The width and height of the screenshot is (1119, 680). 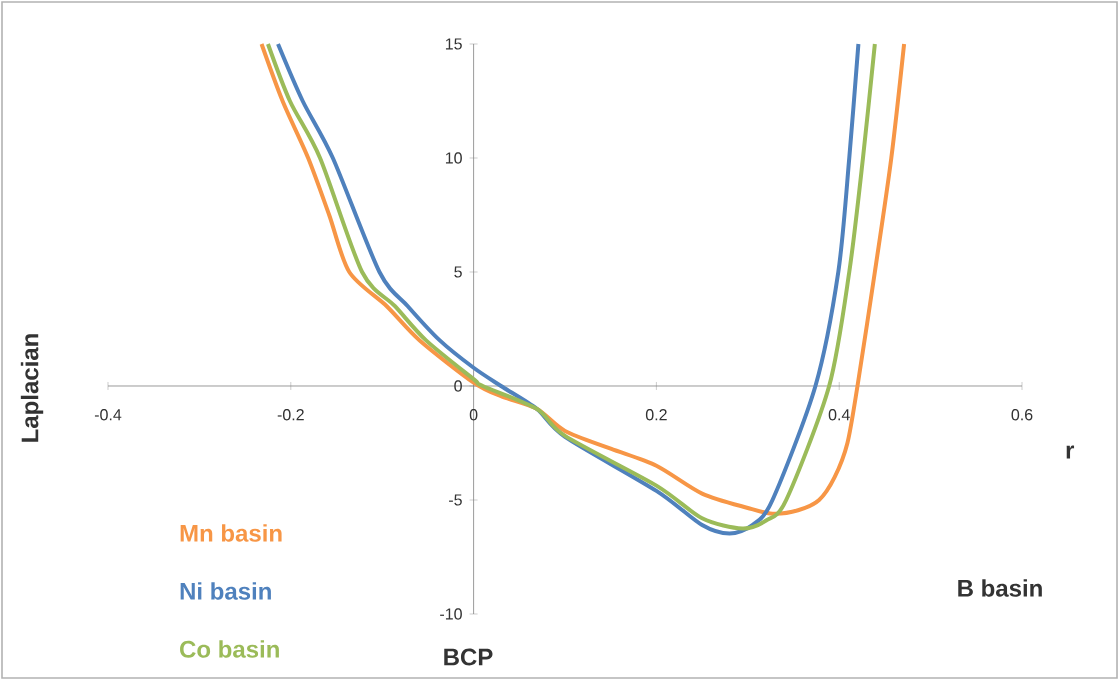 I want to click on text: Ni basin, so click(x=225, y=591).